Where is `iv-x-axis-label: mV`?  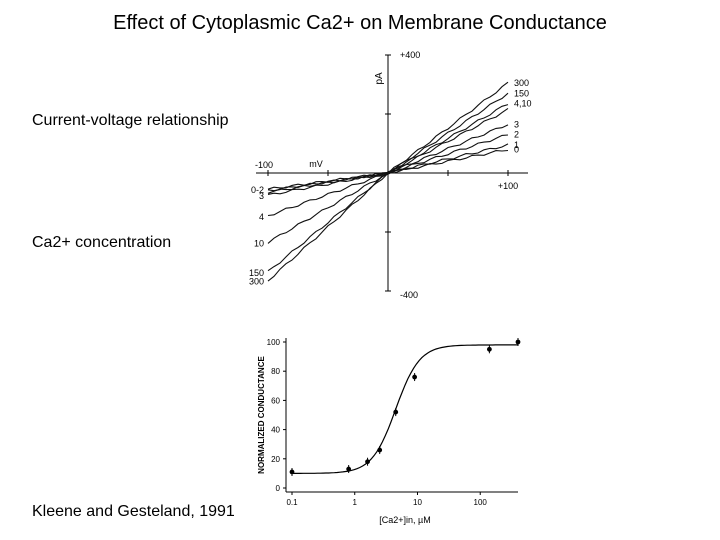 iv-x-axis-label: mV is located at coordinates (316, 164).